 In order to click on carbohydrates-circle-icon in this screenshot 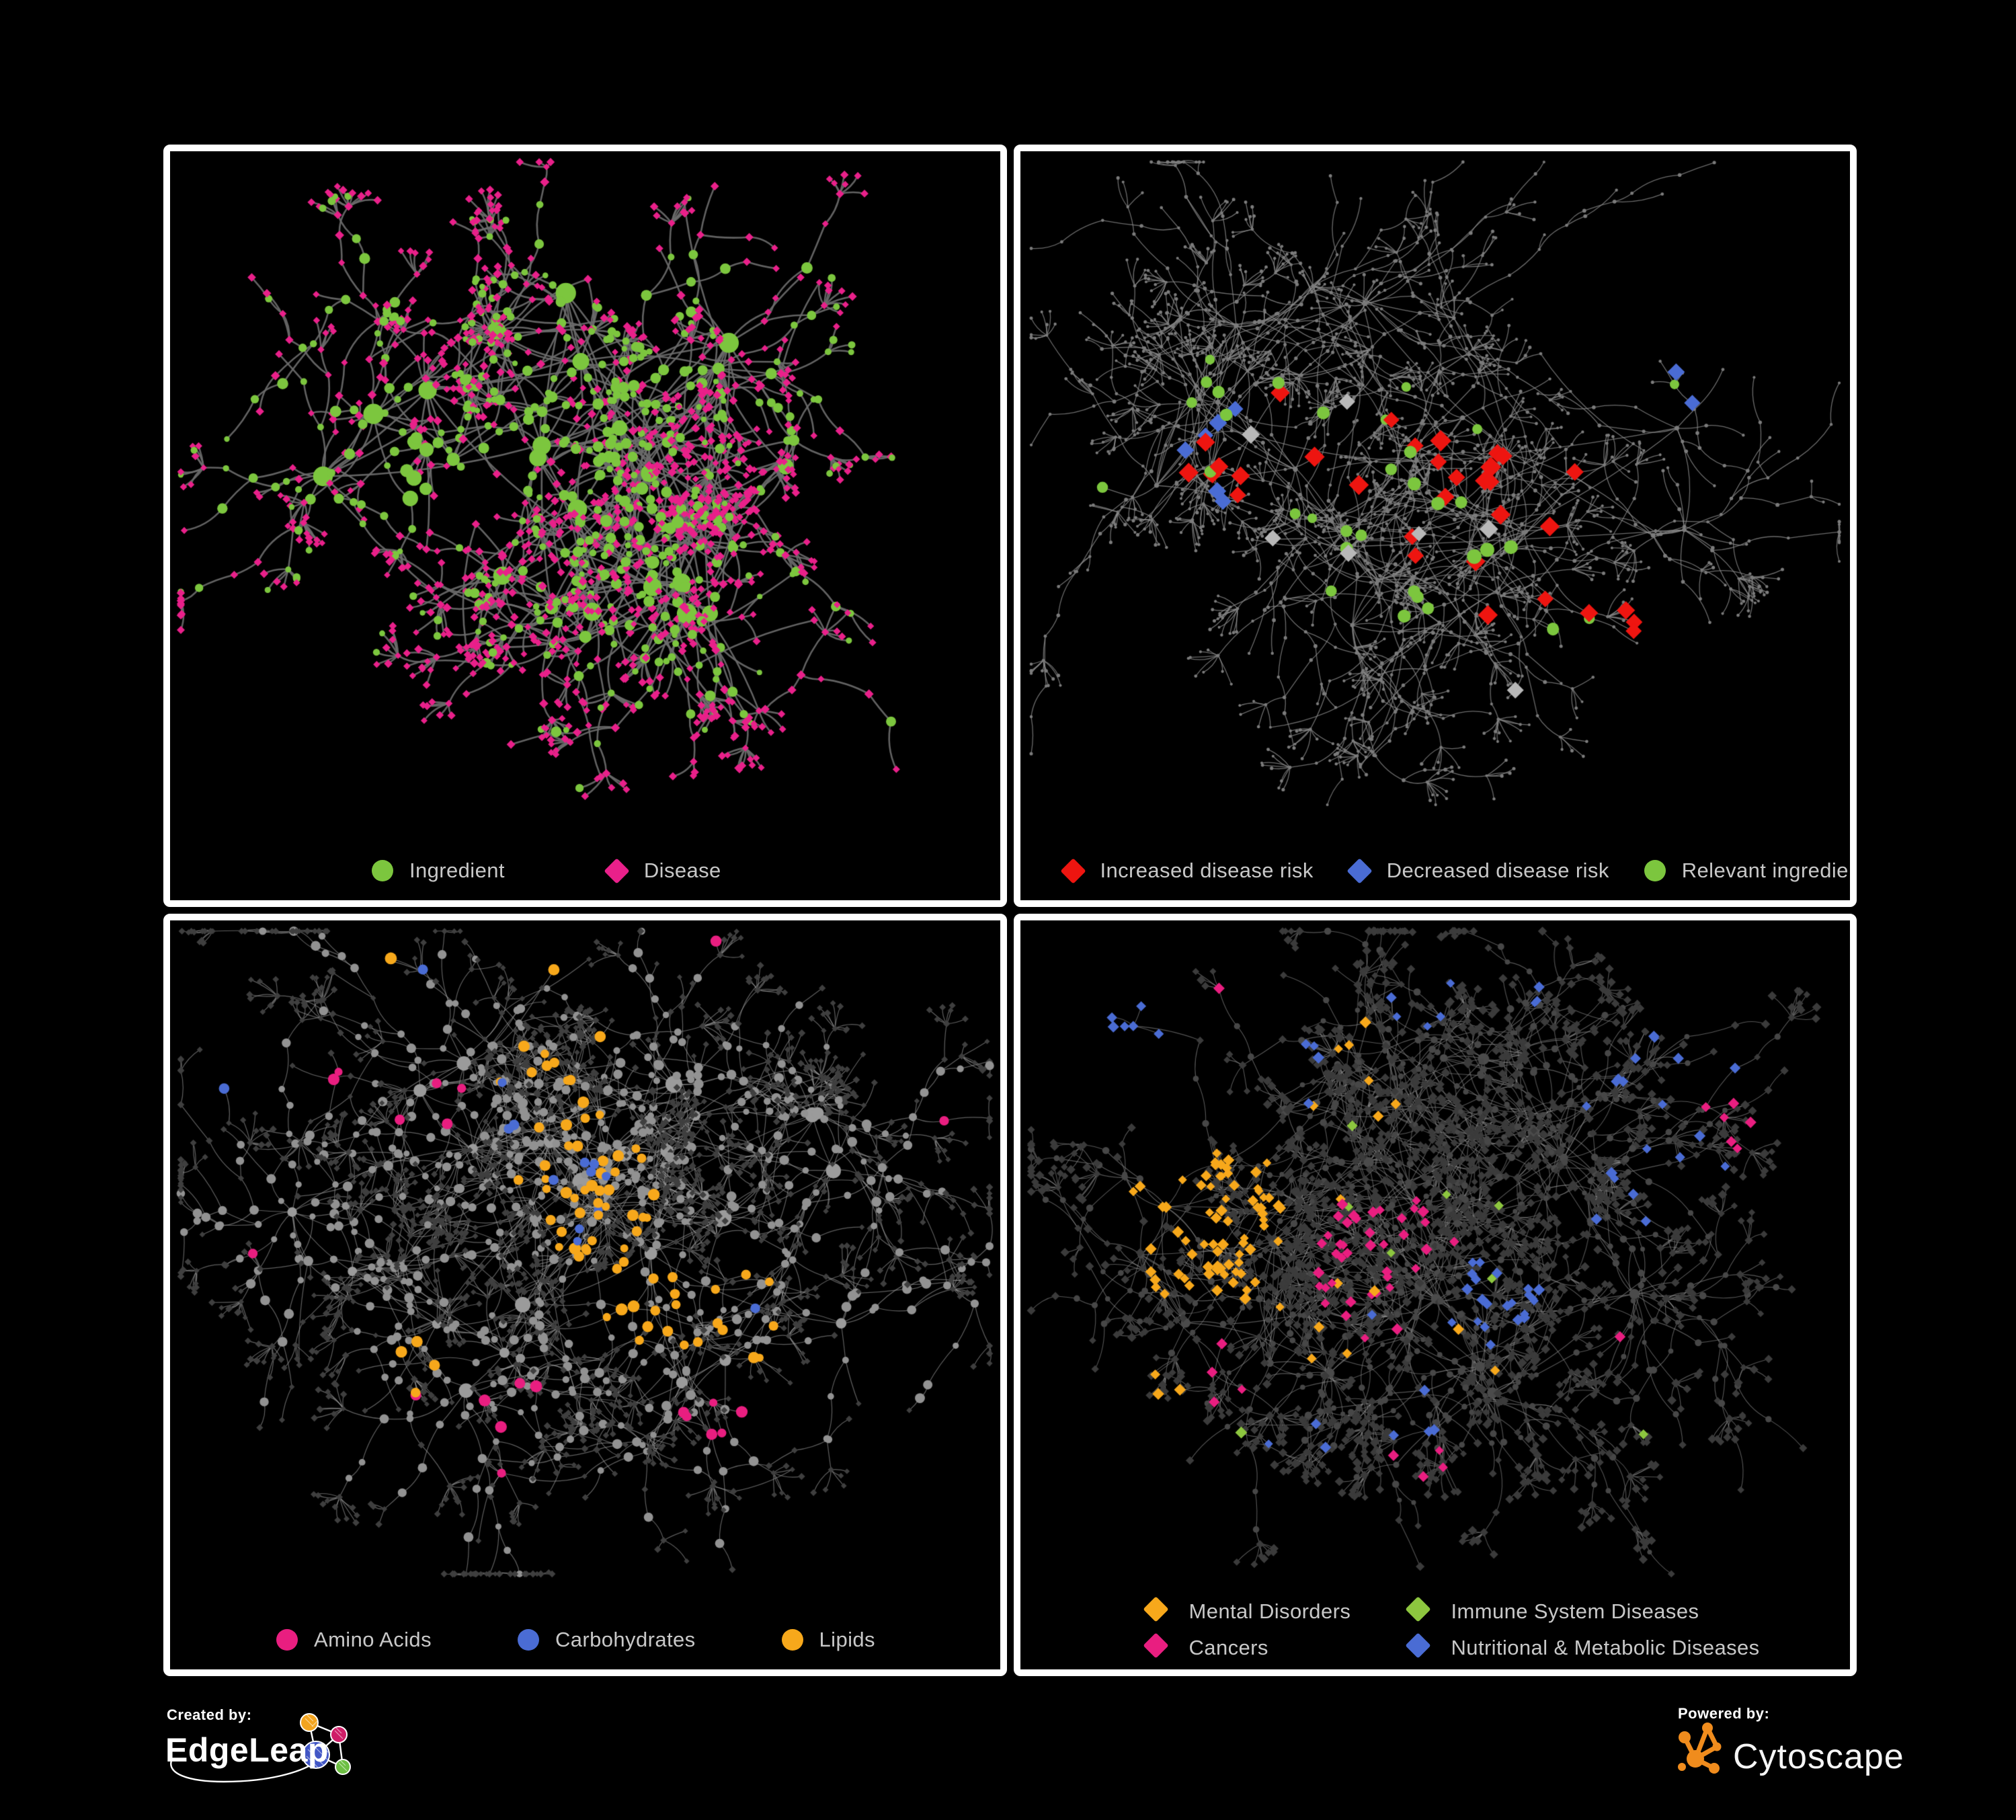, I will do `click(528, 1640)`.